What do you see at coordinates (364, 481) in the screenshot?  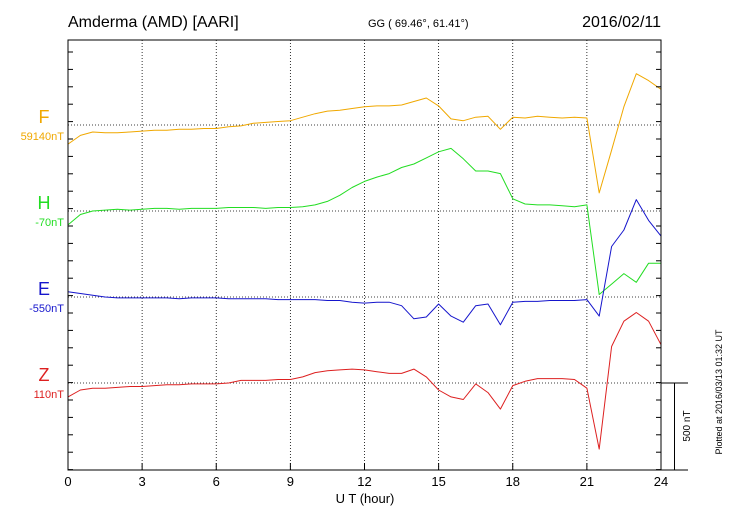 I see `x-tick-label: 12` at bounding box center [364, 481].